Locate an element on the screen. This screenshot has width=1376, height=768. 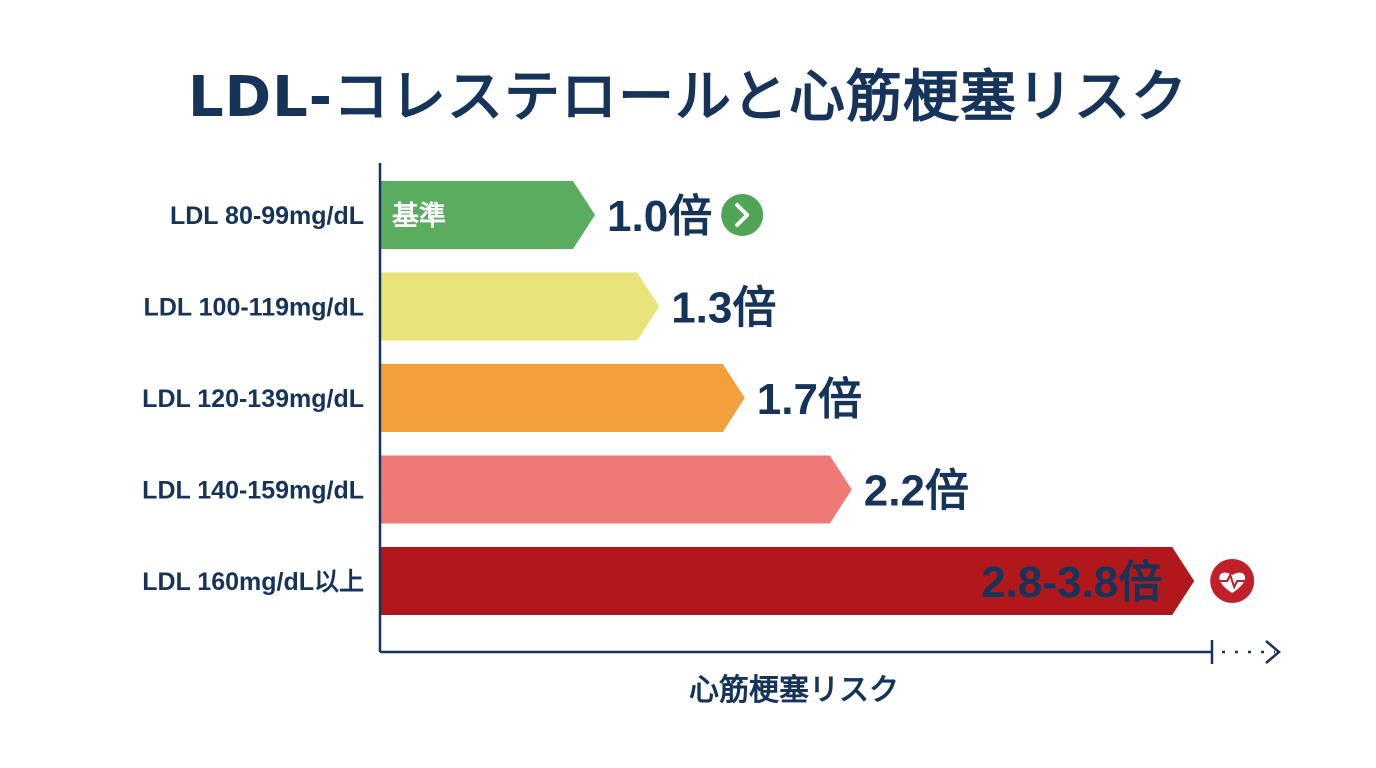
bar-inner-label: 基準 is located at coordinates (419, 216).